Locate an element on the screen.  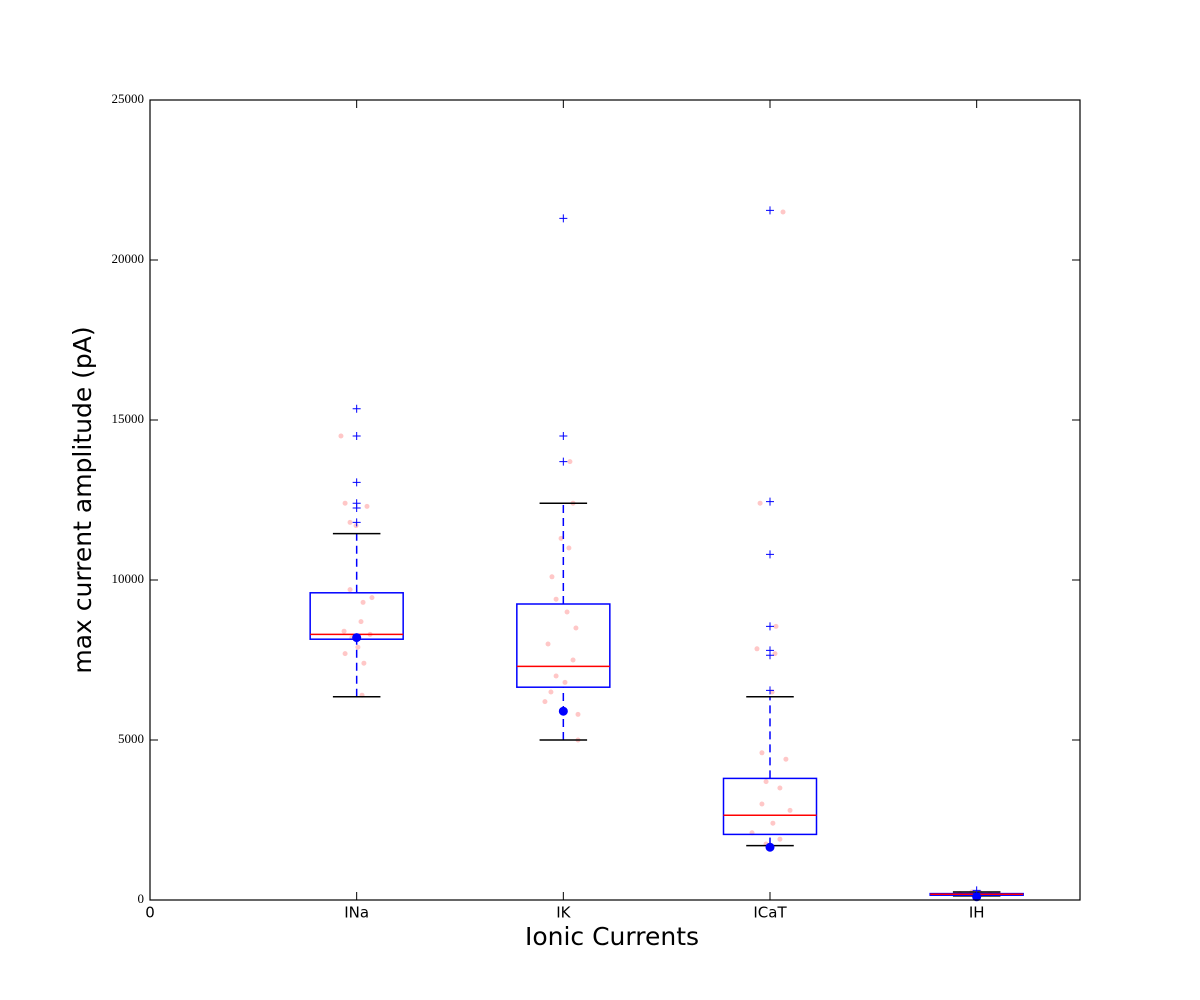
x-tick-label: IH is located at coordinates (977, 913).